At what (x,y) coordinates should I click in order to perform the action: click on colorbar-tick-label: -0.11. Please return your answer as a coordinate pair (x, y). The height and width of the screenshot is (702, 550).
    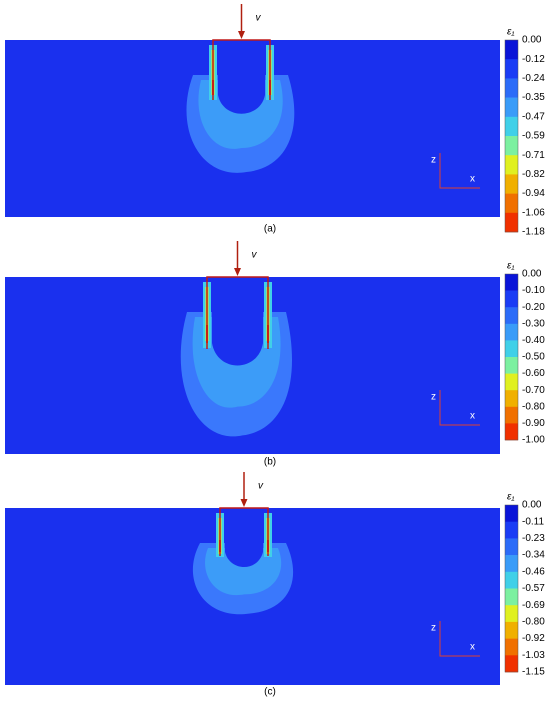
    Looking at the image, I should click on (533, 521).